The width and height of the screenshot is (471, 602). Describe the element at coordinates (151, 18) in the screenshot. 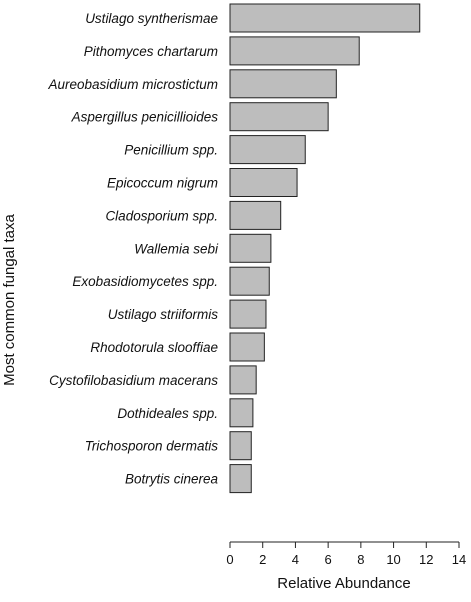

I see `category-label: Ustilago syntherismae` at that location.